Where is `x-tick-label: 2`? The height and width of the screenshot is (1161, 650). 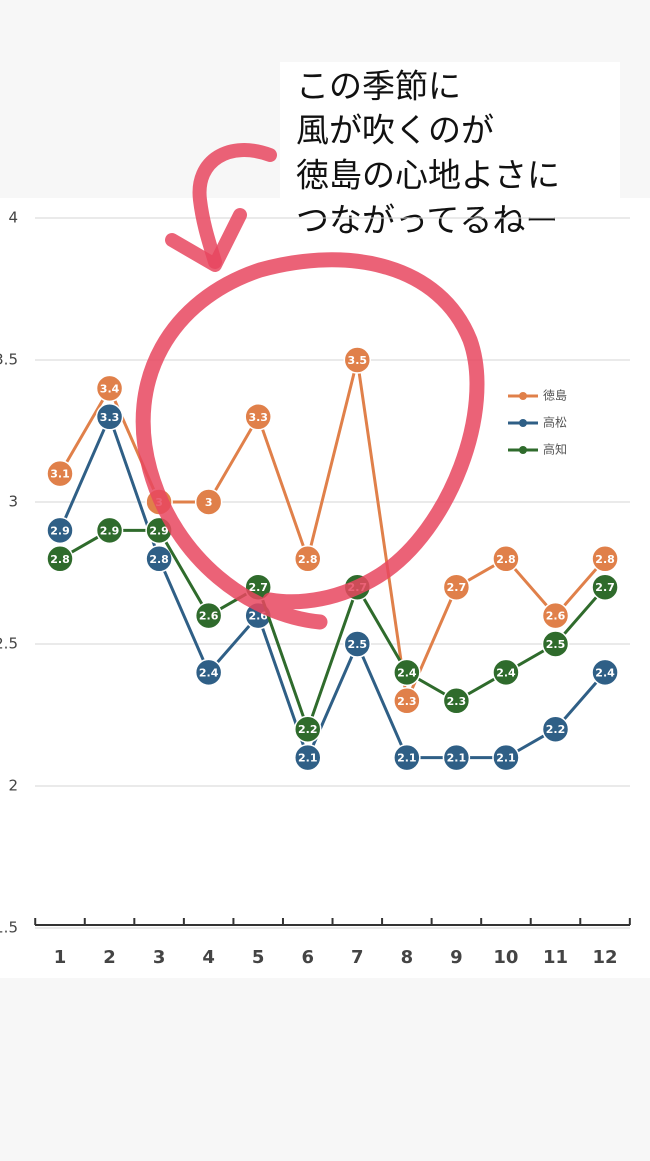
x-tick-label: 2 is located at coordinates (109, 957).